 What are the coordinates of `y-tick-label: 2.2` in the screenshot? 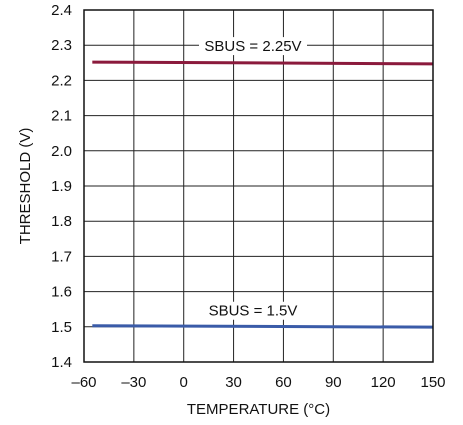 It's located at (61, 80).